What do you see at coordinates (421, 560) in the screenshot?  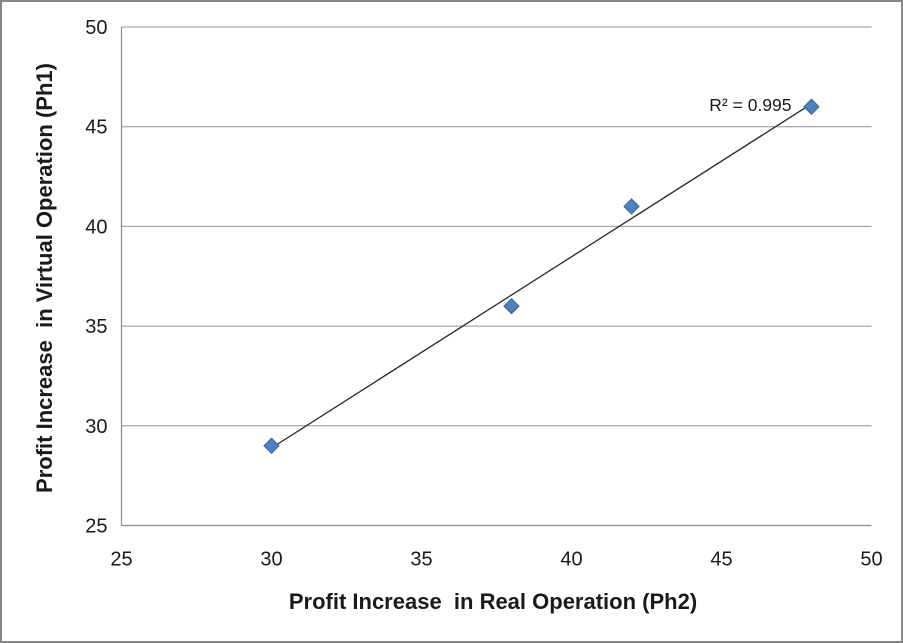 I see `x-tick-label-35: 35` at bounding box center [421, 560].